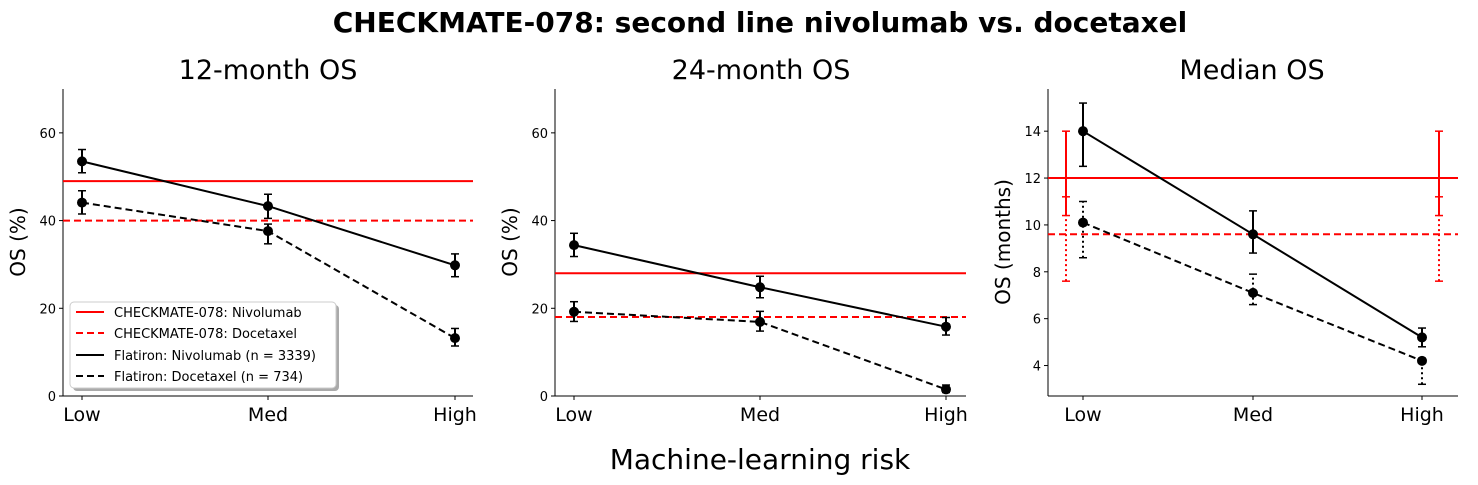 The width and height of the screenshot is (1478, 485). What do you see at coordinates (215, 356) in the screenshot?
I see `legend-label: Flatiron: Nivolumab (n = 3339)` at bounding box center [215, 356].